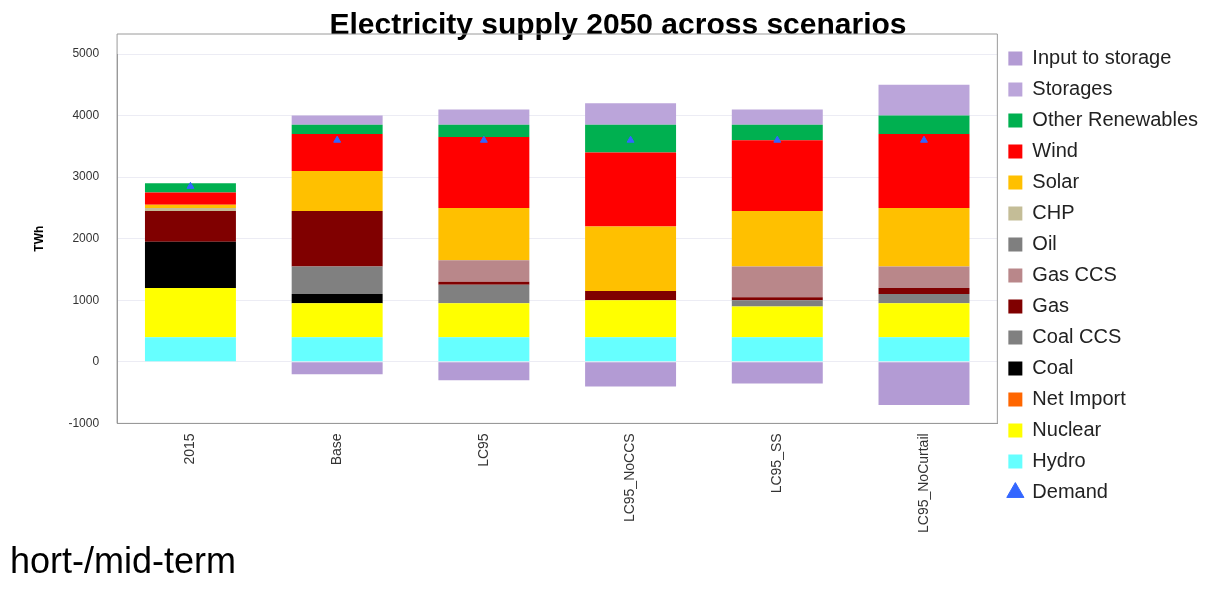 Image resolution: width=1216 pixels, height=591 pixels. I want to click on legend-label: Solar, so click(1056, 181).